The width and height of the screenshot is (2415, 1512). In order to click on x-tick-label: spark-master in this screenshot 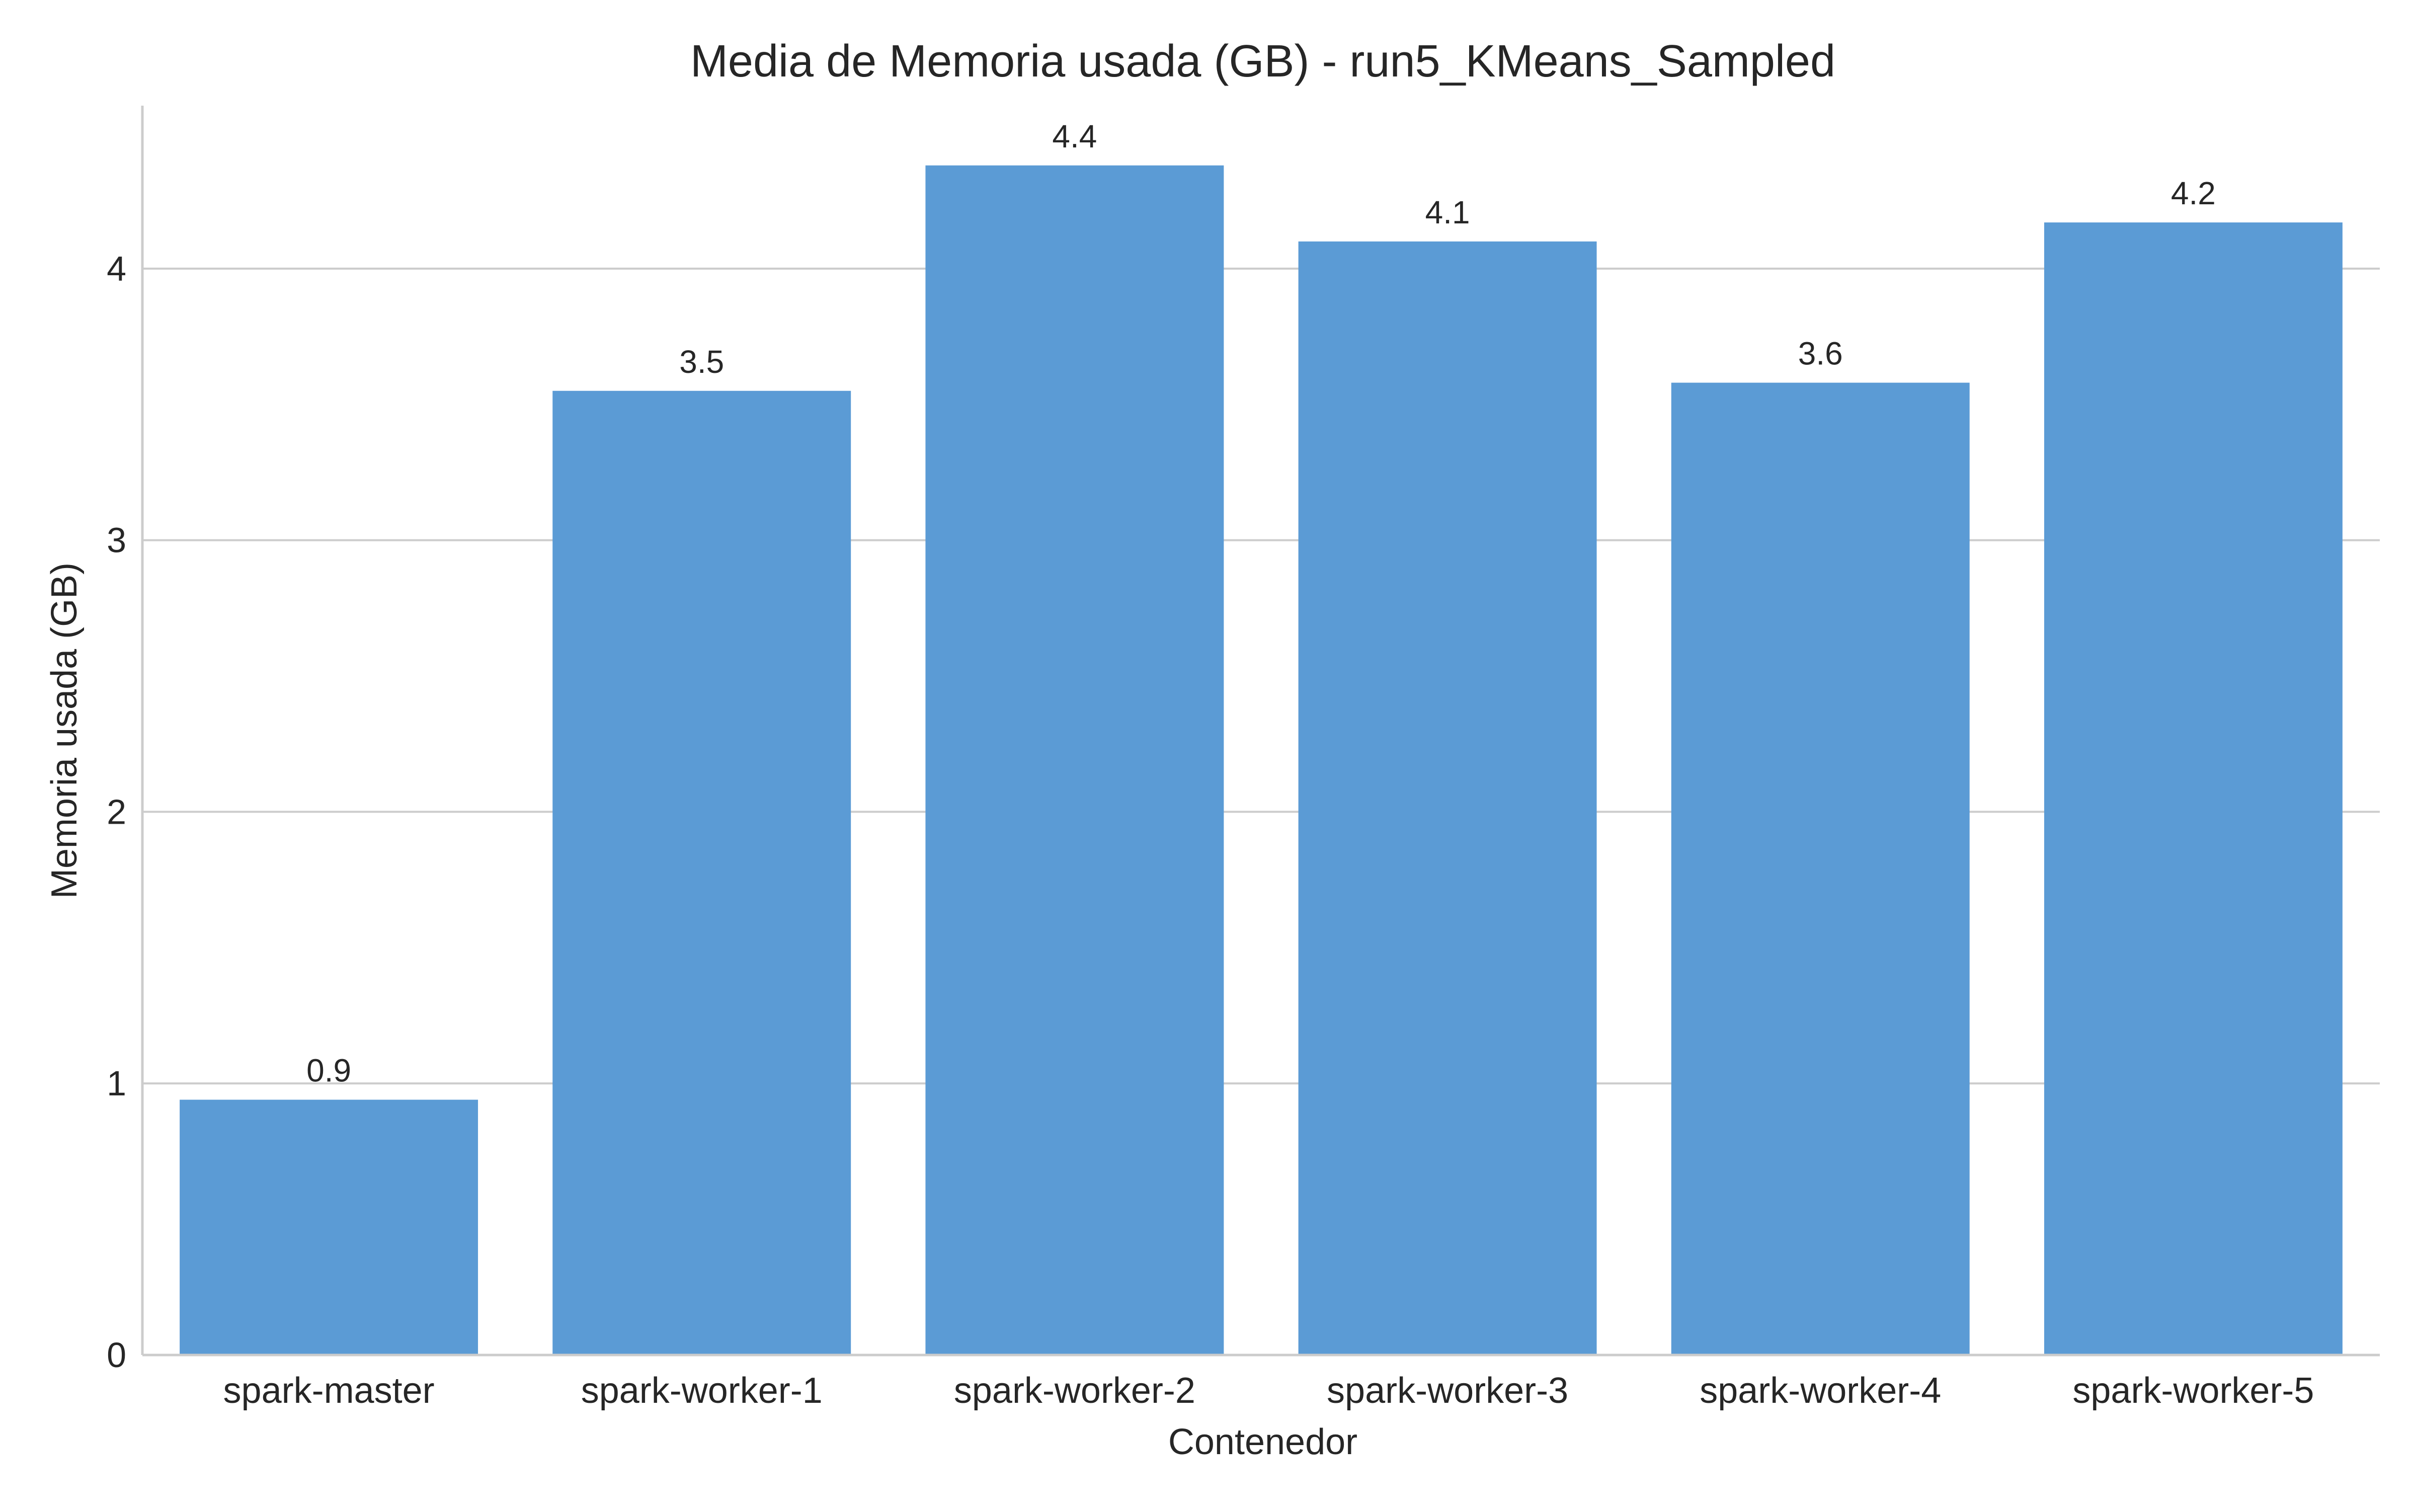, I will do `click(329, 1391)`.